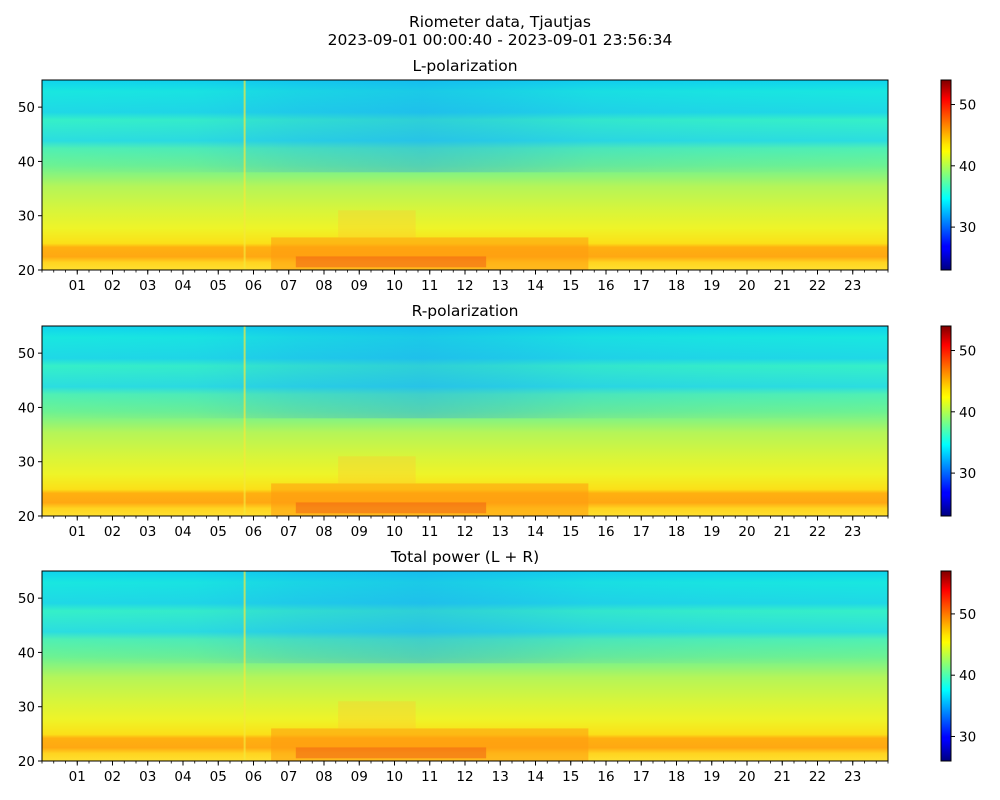 The height and width of the screenshot is (800, 1000). Describe the element at coordinates (500, 22) in the screenshot. I see `figure-title: Riometer data, Tjautjas` at that location.